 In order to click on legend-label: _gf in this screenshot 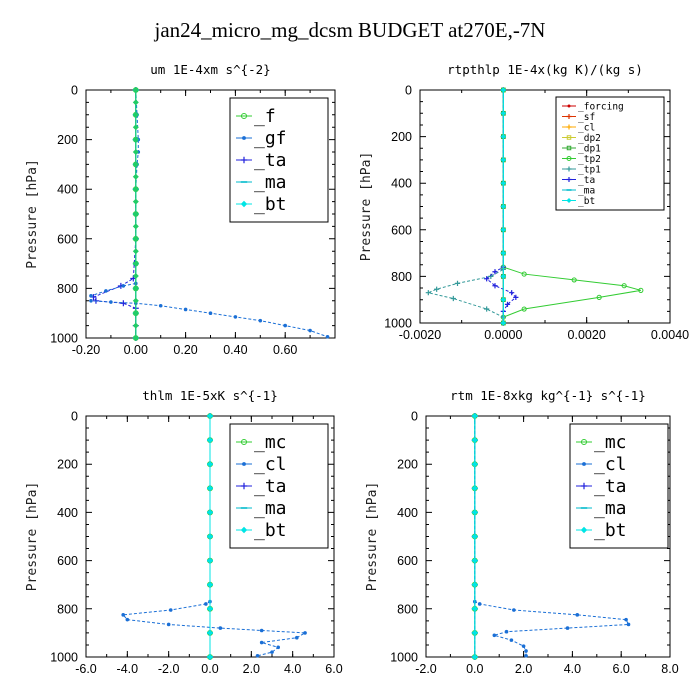, I will do `click(270, 138)`.